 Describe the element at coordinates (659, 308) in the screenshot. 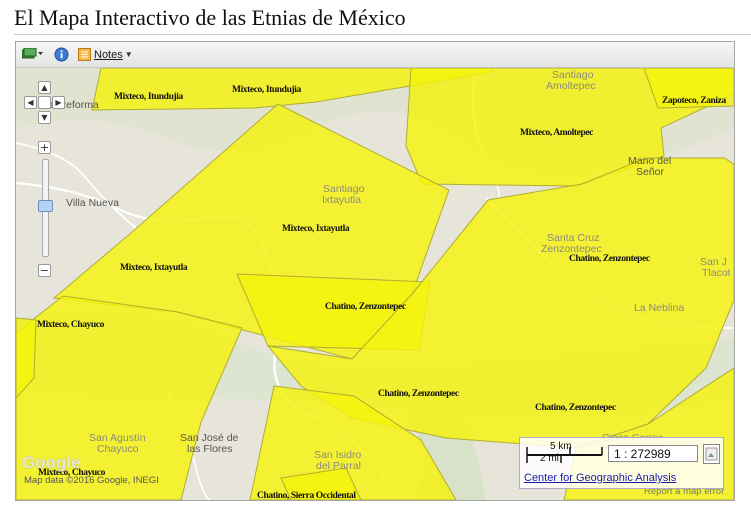

I see `place-label: La Neblina` at that location.